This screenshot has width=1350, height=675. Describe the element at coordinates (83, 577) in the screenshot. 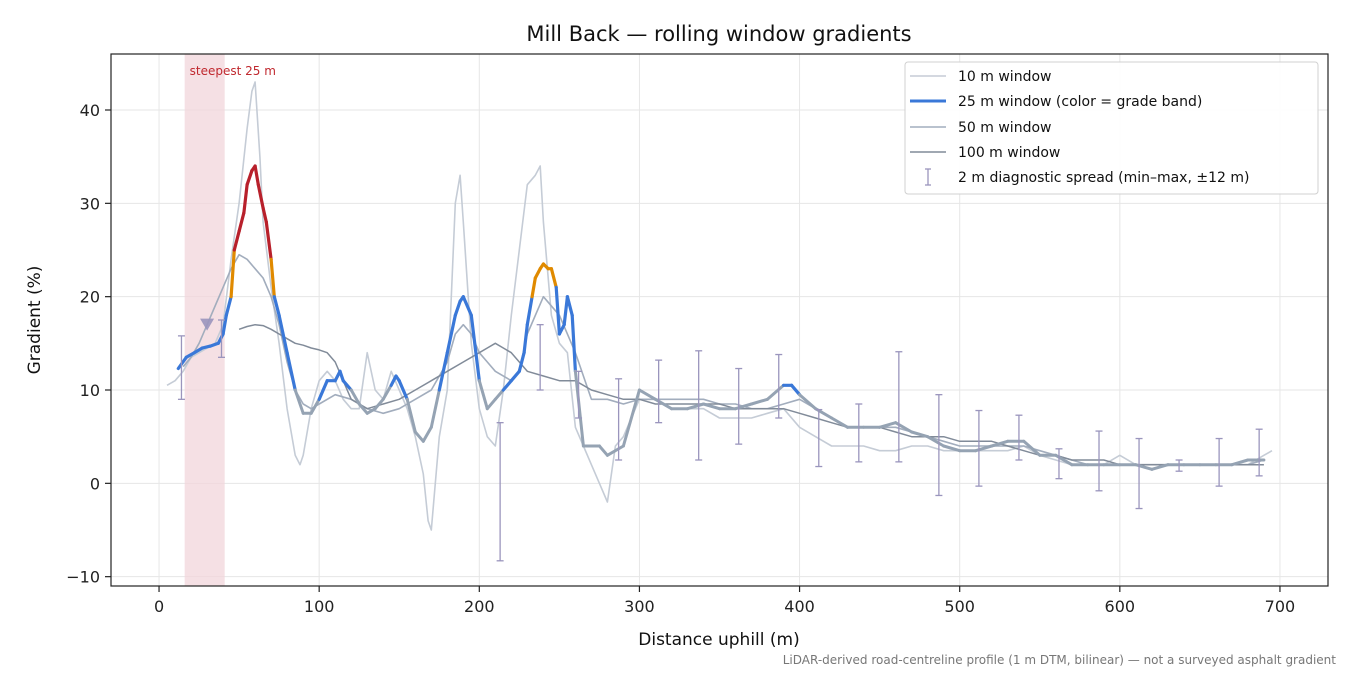

I see `y-tick-label: −10` at that location.